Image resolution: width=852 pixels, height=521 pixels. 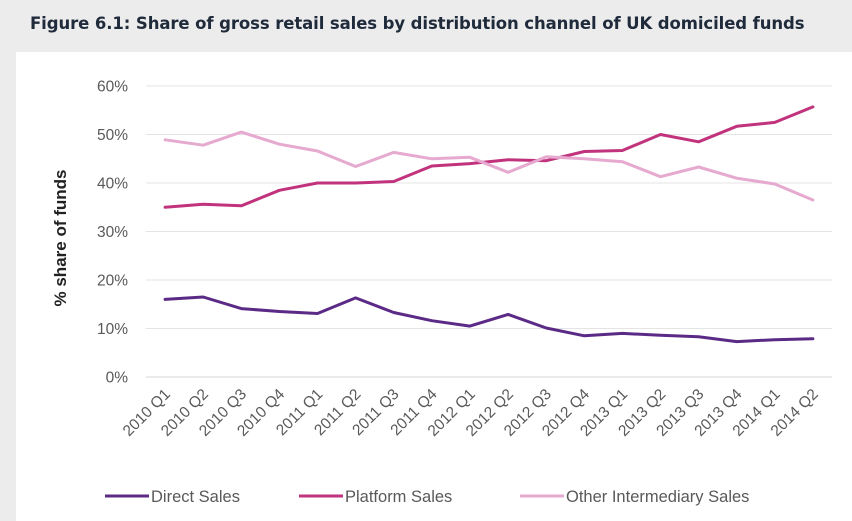 I want to click on y-tick-label: 40%, so click(x=112, y=184).